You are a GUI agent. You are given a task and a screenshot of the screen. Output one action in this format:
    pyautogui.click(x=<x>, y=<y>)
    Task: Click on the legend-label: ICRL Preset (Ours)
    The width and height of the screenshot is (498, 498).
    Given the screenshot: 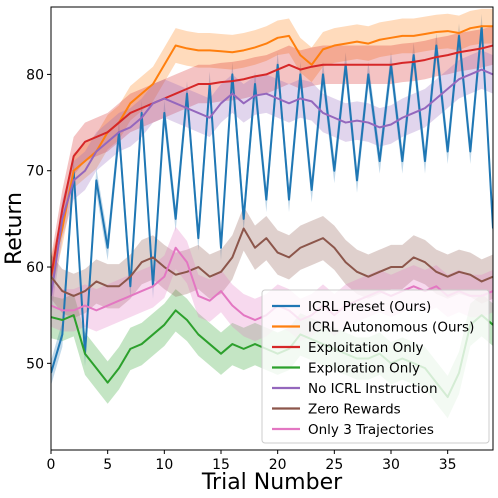 What is the action you would take?
    pyautogui.click(x=369, y=307)
    